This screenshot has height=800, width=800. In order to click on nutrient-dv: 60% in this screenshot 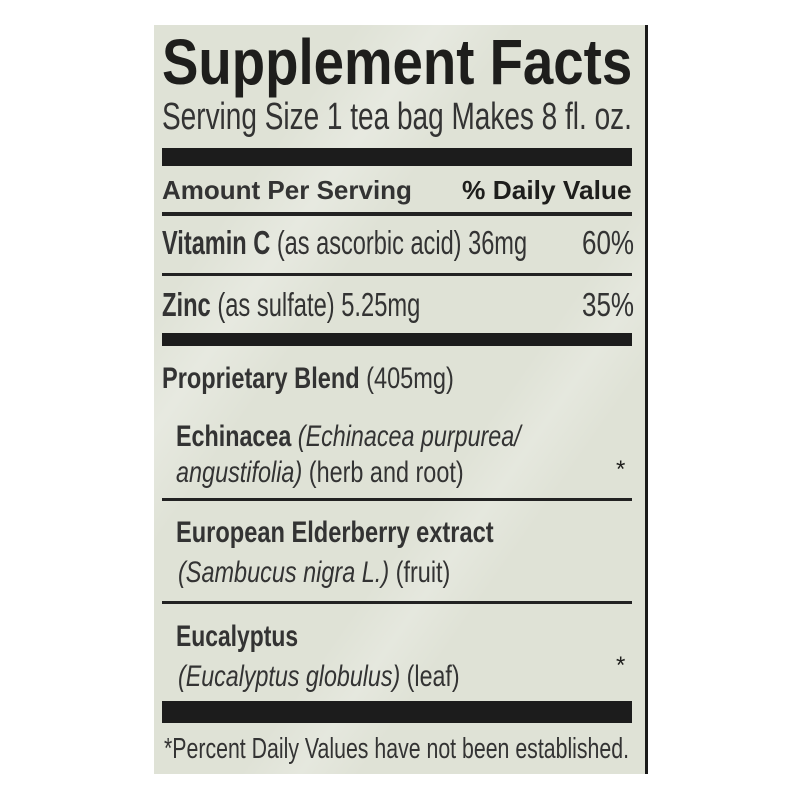, I will do `click(608, 242)`.